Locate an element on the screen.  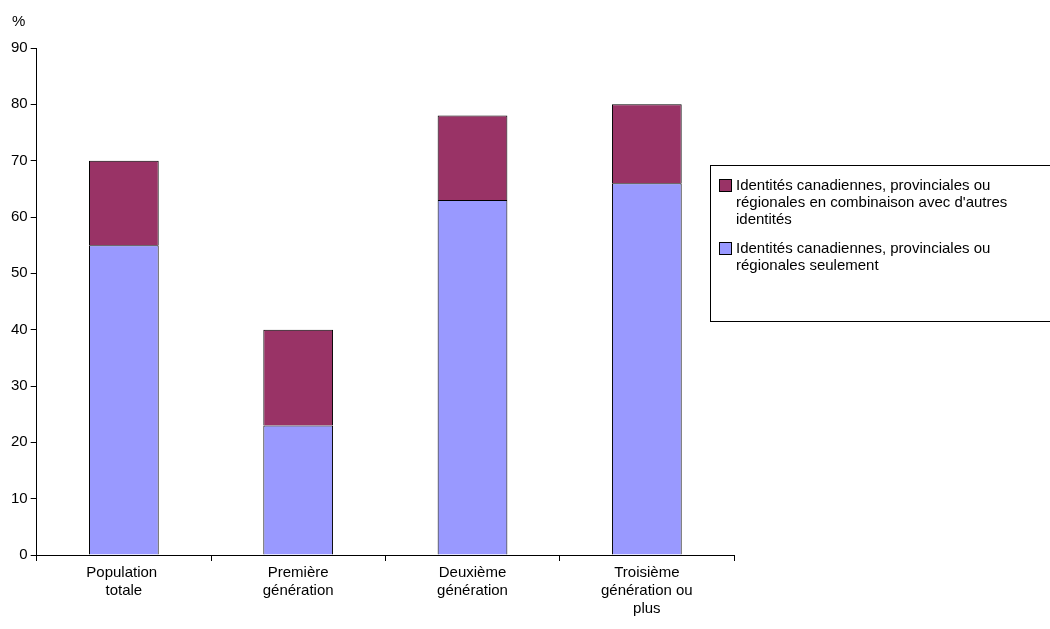
y-tick-label: 20 is located at coordinates (19, 441).